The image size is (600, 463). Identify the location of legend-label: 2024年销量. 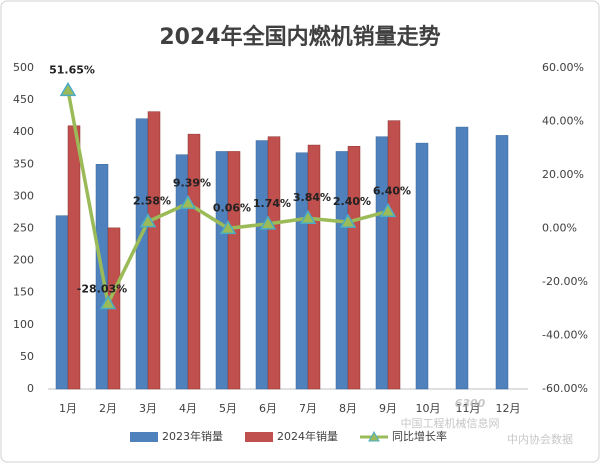
(307, 436).